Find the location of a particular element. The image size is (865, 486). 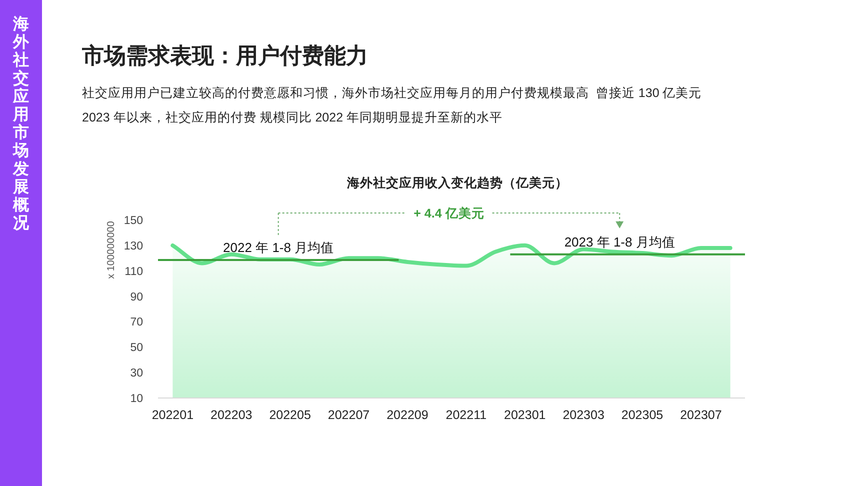

y-tick-label: 10 is located at coordinates (136, 399).